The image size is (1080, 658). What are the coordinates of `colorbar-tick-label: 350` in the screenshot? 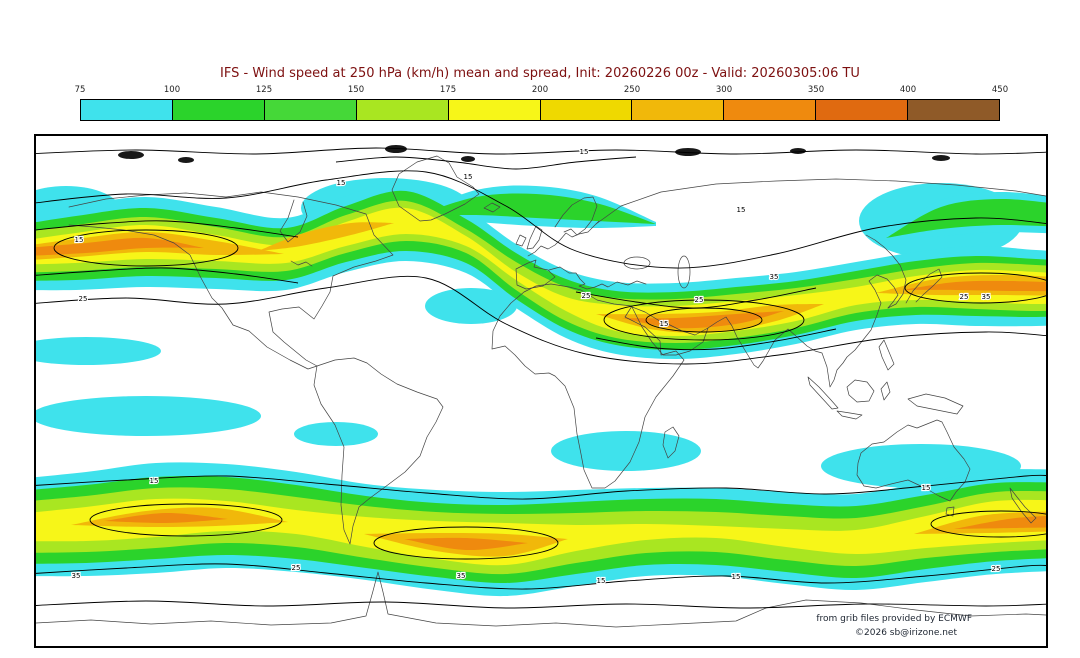 It's located at (816, 90).